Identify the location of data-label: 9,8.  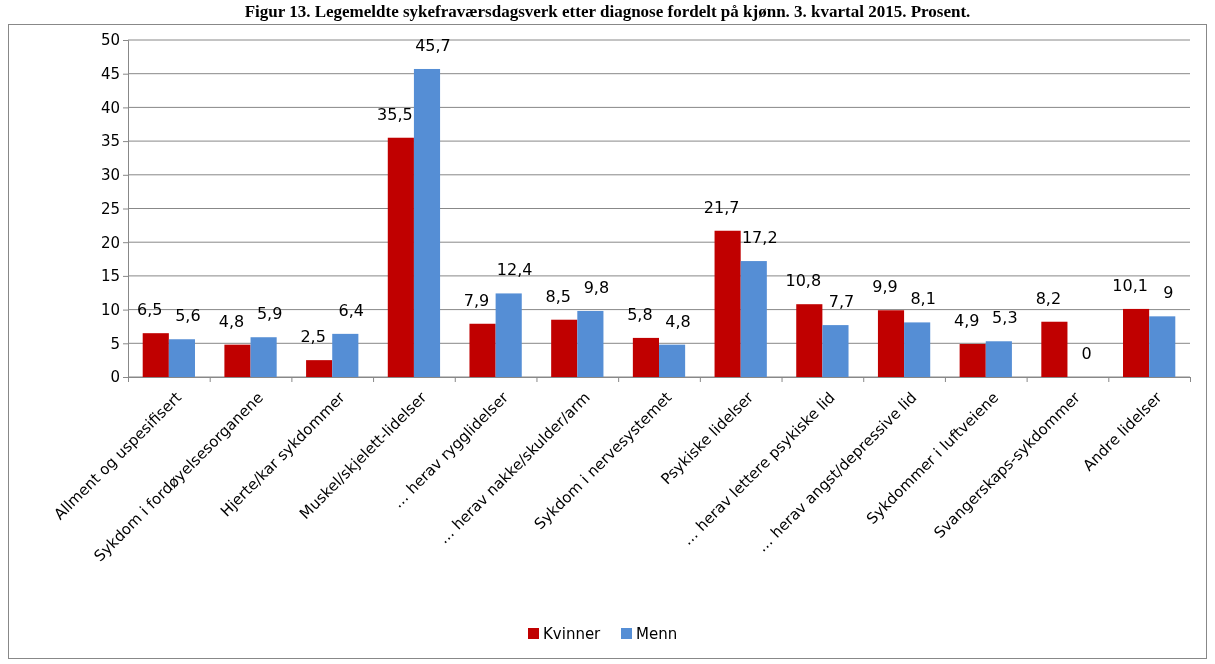
(596, 287).